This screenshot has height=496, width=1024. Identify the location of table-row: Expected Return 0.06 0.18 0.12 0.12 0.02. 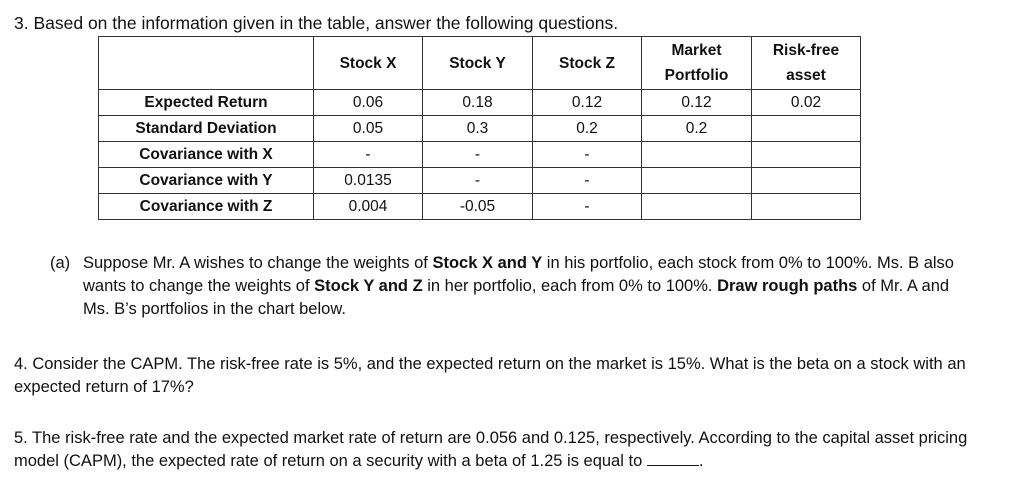
(479, 102).